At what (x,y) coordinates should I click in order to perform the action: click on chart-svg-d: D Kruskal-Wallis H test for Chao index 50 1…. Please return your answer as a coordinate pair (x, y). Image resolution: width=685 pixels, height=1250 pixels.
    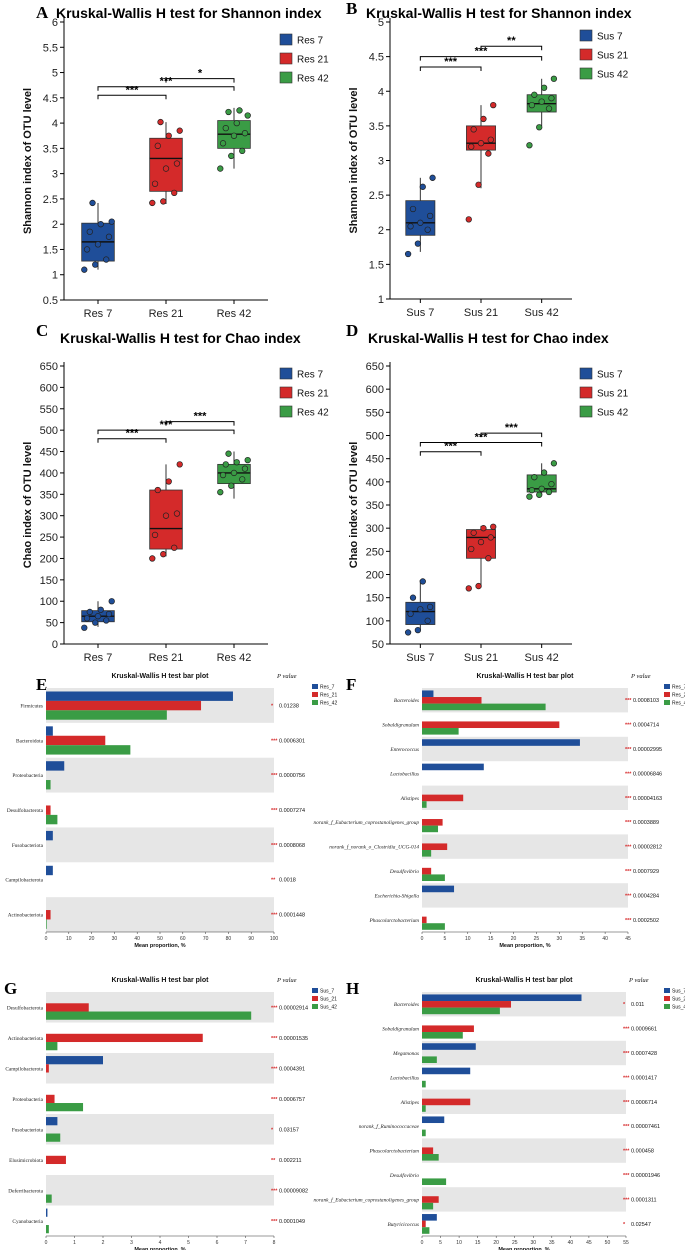
    Looking at the image, I should click on (487, 492).